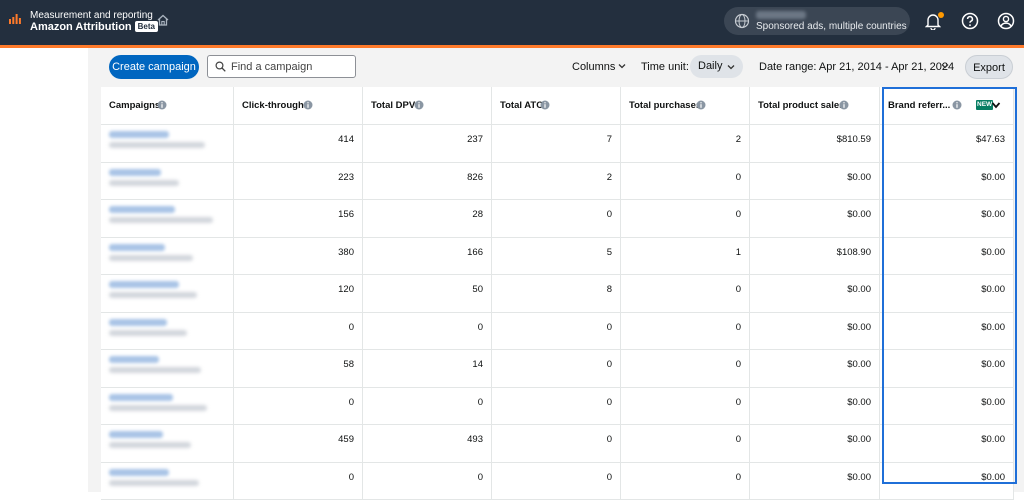 This screenshot has height=500, width=1024. What do you see at coordinates (716, 66) in the screenshot?
I see `time-unit-dropdown: Daily` at bounding box center [716, 66].